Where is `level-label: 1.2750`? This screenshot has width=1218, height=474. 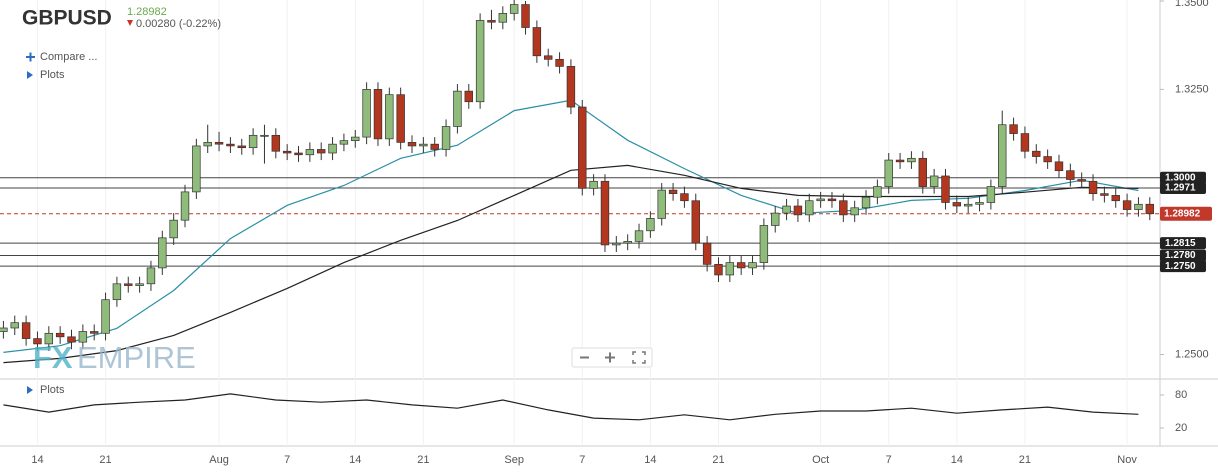 level-label: 1.2750 is located at coordinates (1180, 266).